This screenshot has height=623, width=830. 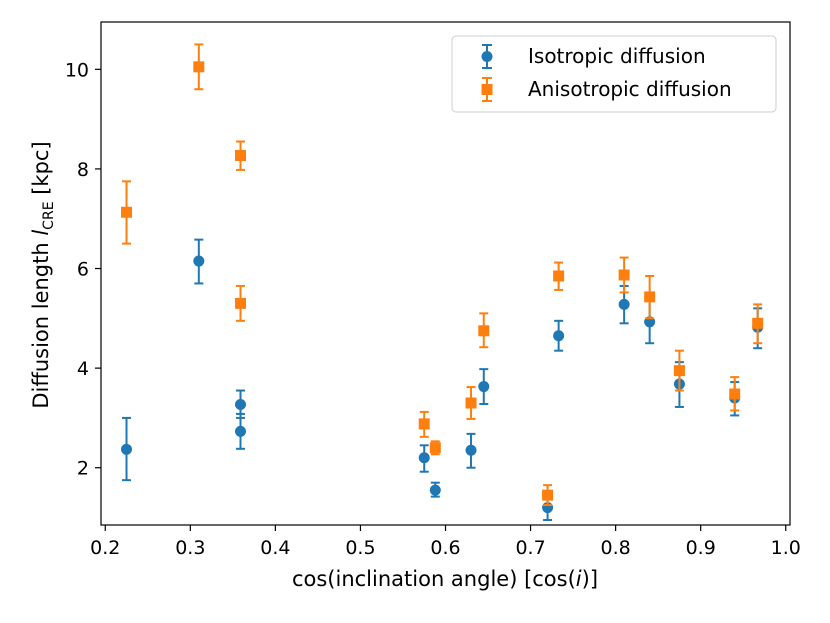 I want to click on y-tick-label: 10, so click(x=77, y=70).